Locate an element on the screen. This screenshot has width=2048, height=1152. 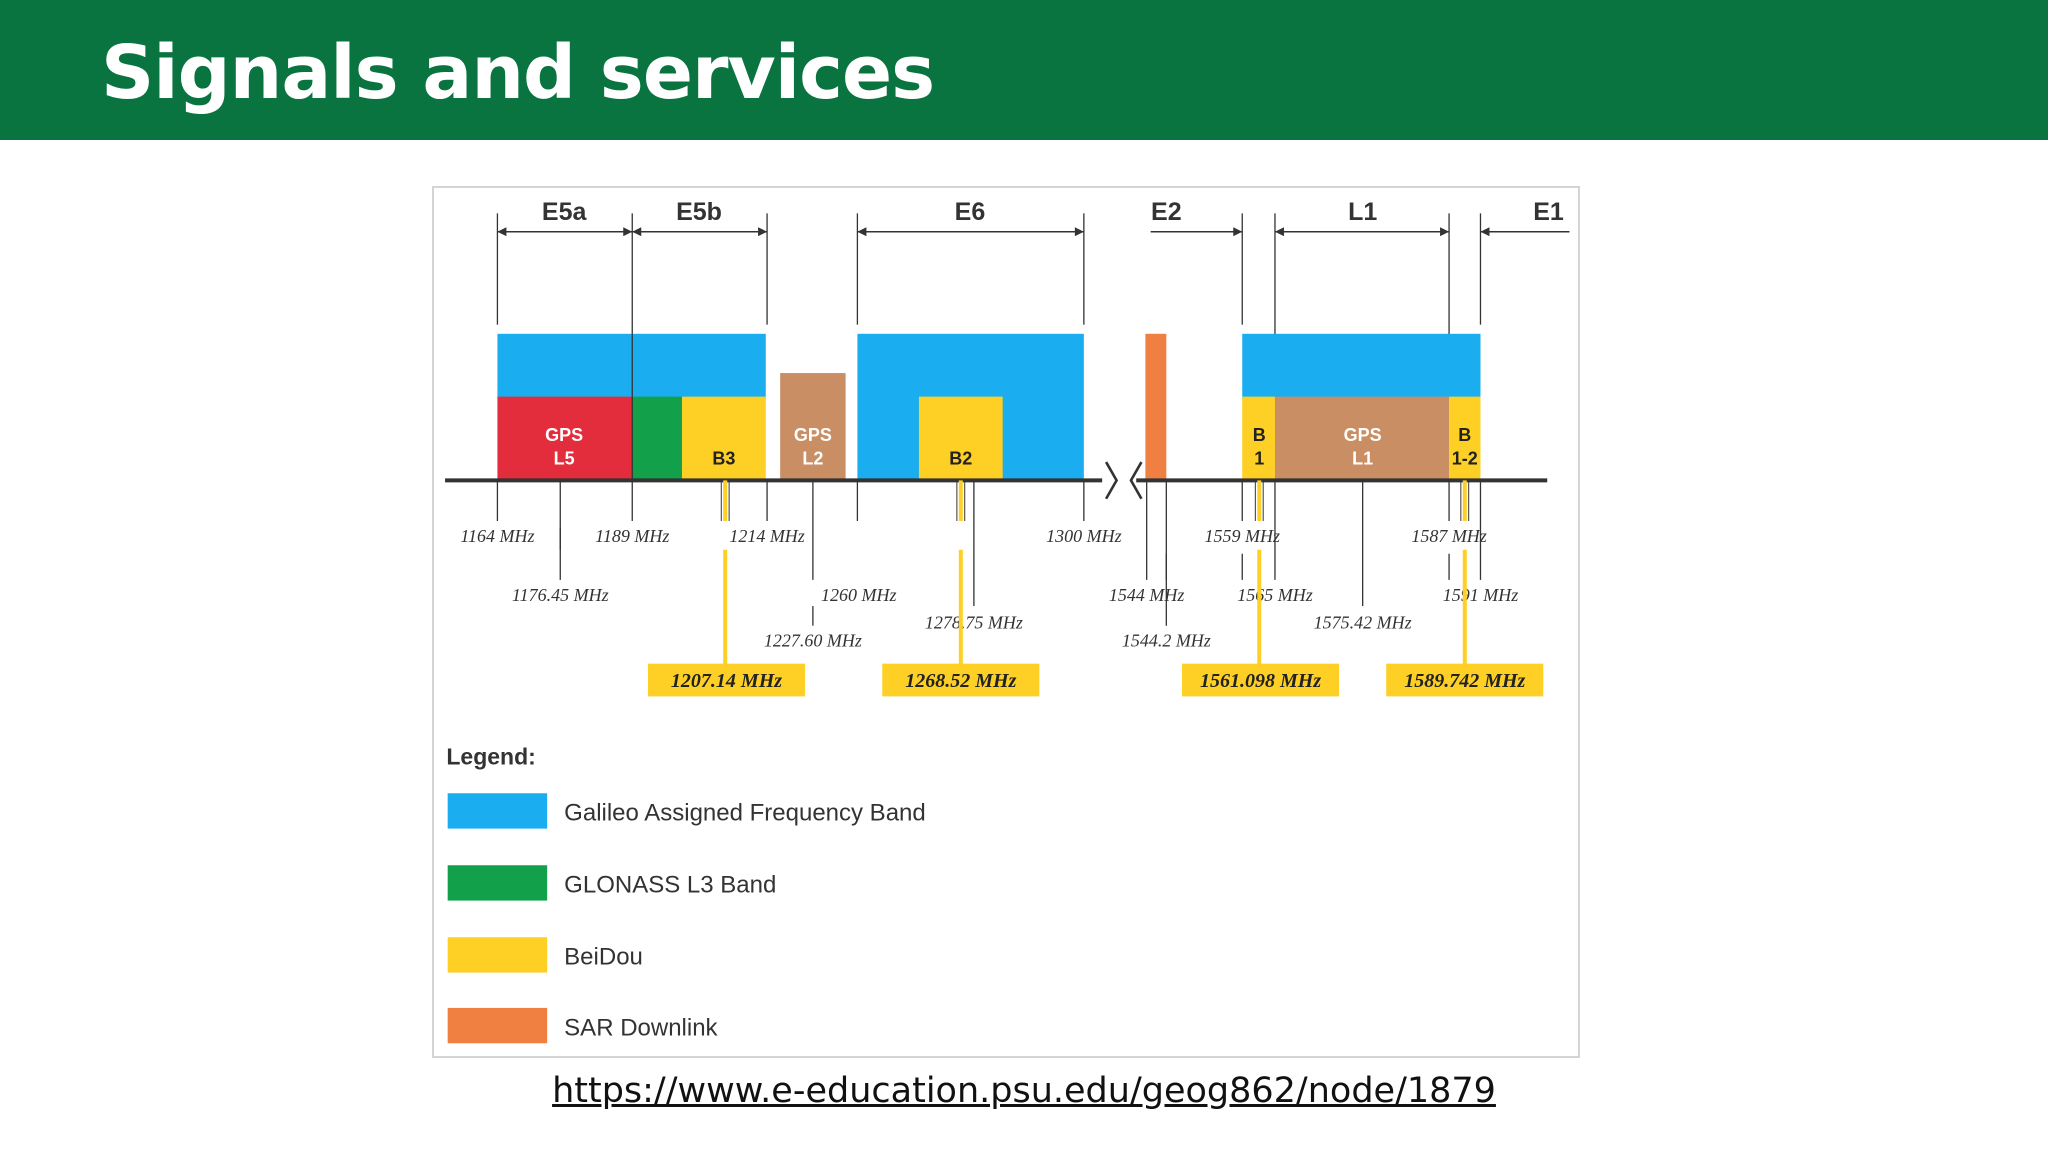
axis-break-right is located at coordinates (1136, 480).